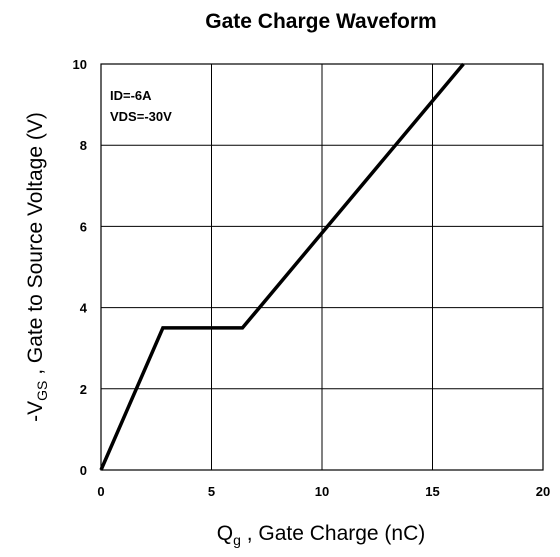  What do you see at coordinates (543, 491) in the screenshot?
I see `x-tick-label: 20` at bounding box center [543, 491].